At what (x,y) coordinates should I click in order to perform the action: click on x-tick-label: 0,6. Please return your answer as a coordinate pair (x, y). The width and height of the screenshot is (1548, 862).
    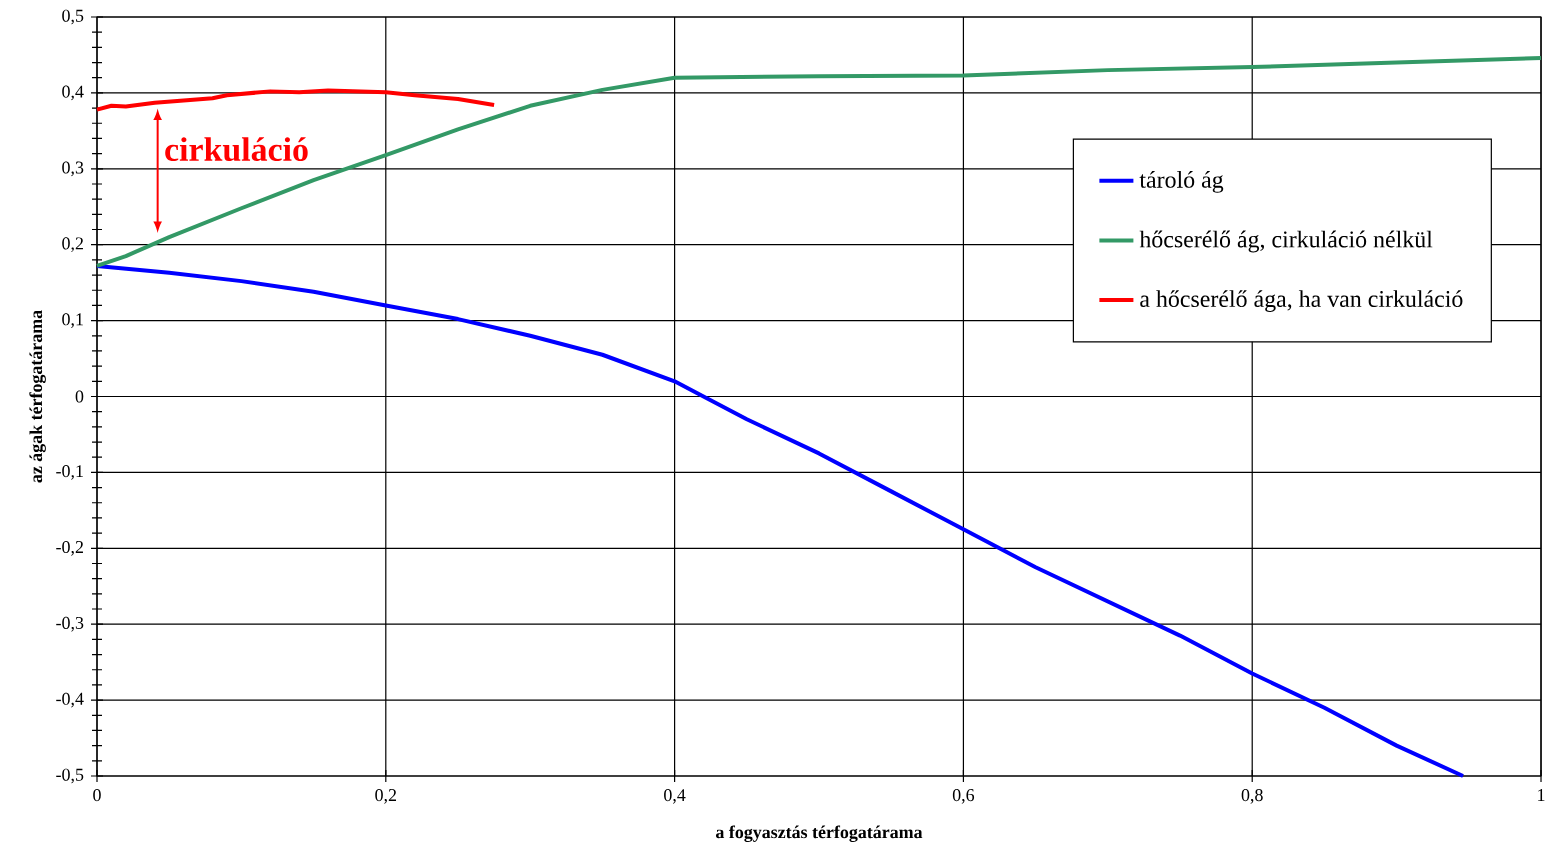
    Looking at the image, I should click on (963, 796).